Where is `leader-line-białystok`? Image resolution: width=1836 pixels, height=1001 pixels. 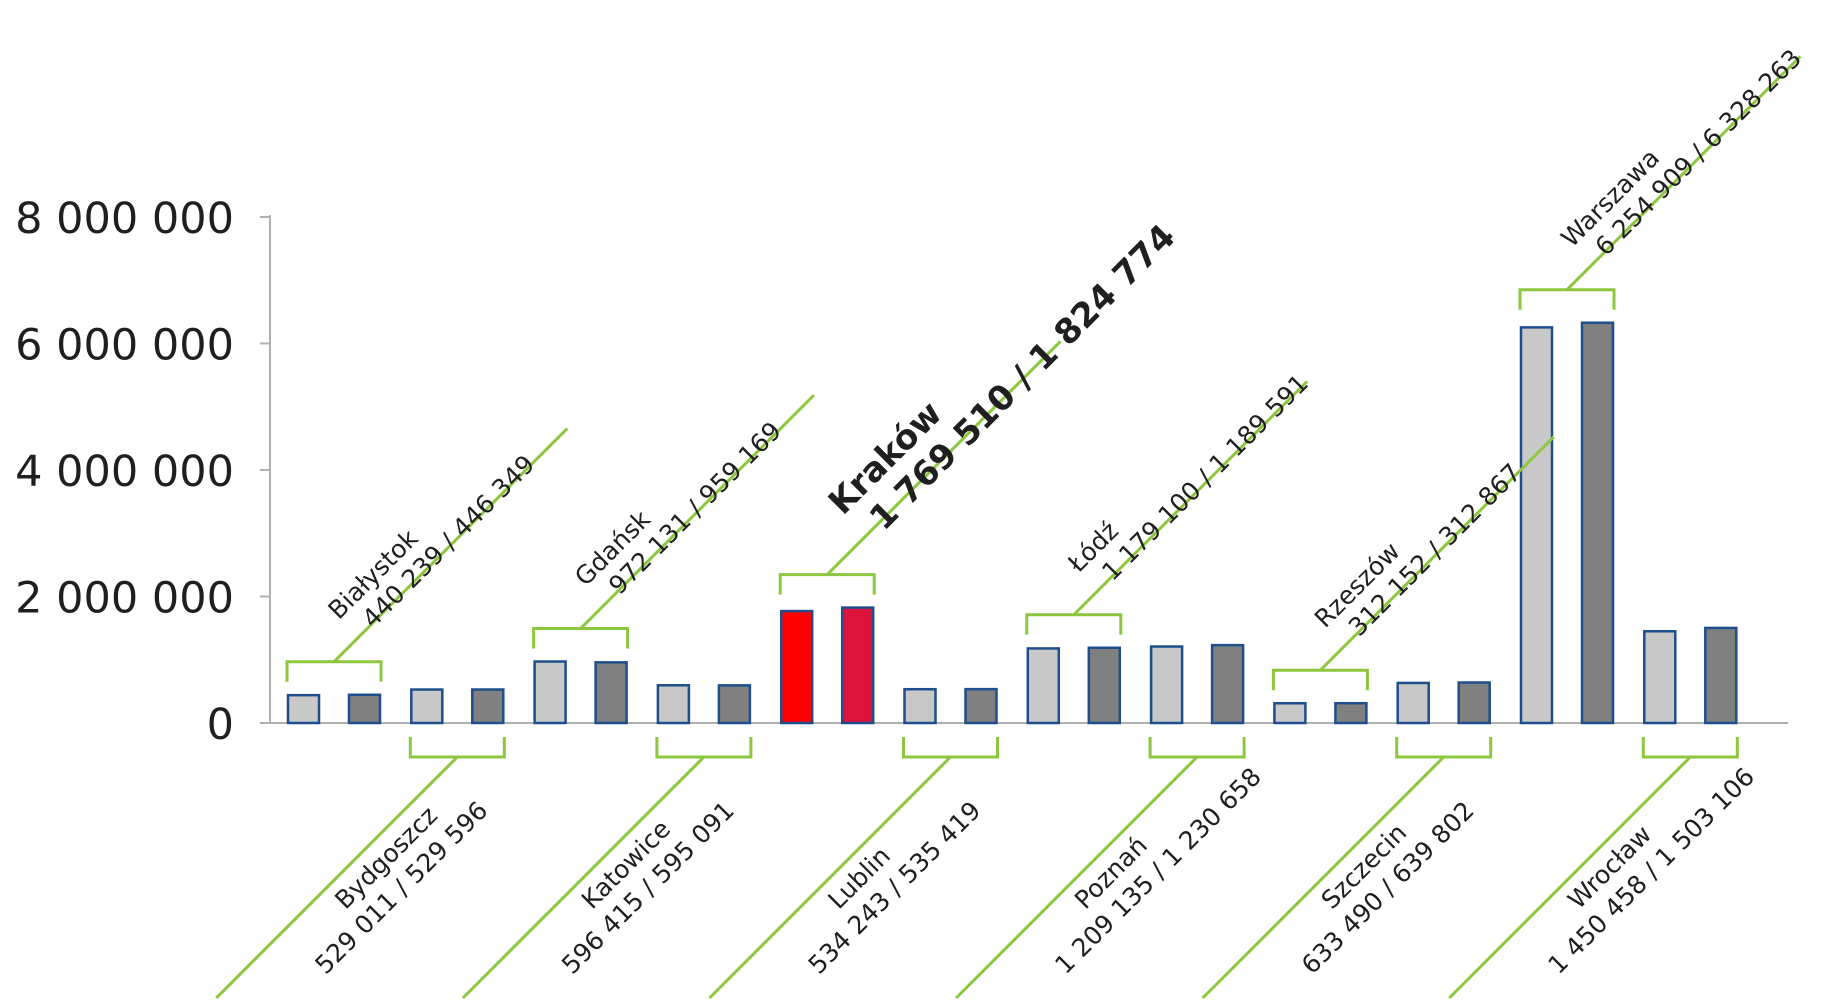 leader-line-białystok is located at coordinates (450, 545).